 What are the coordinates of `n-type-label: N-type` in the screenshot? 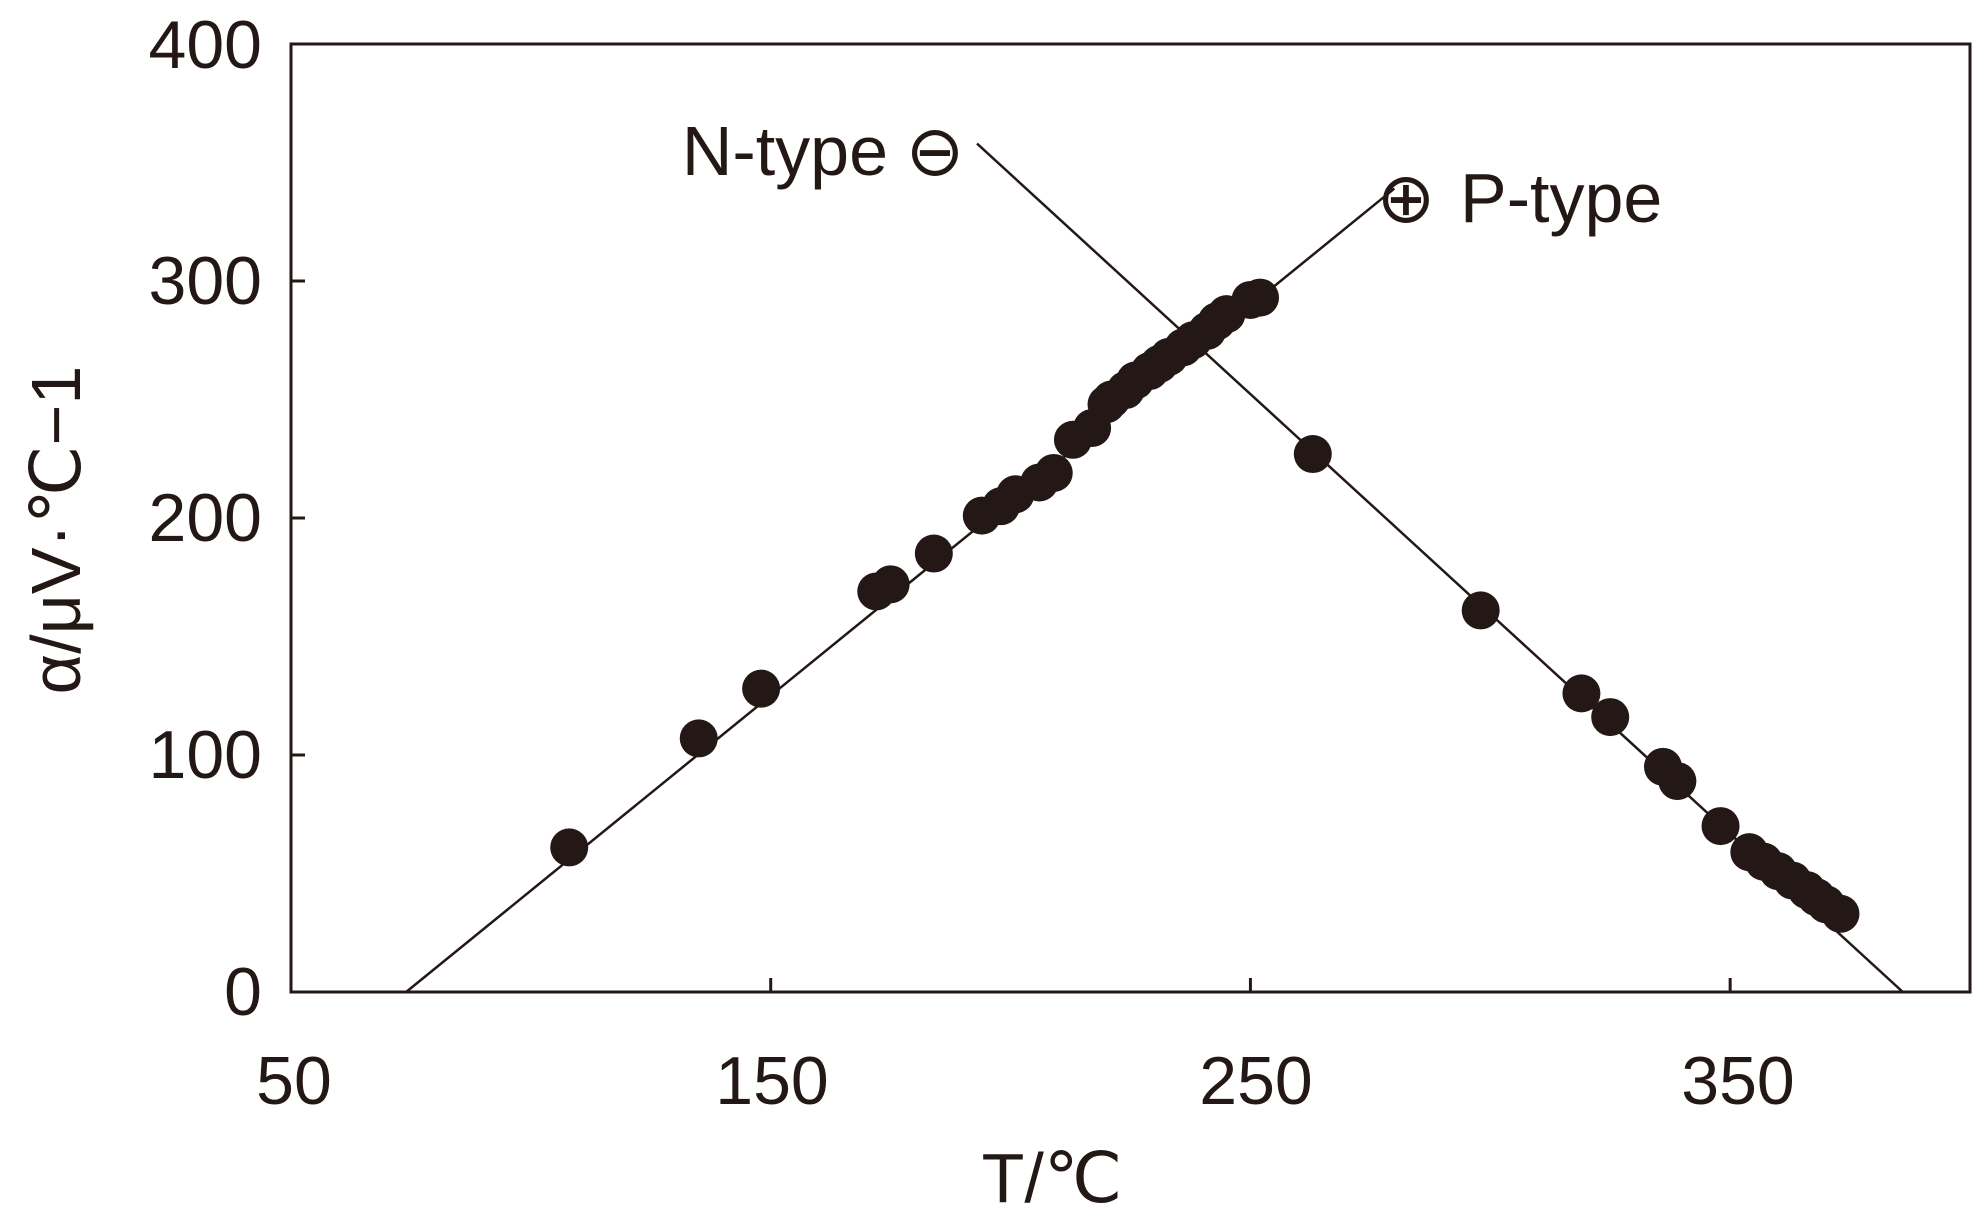 It's located at (785, 151).